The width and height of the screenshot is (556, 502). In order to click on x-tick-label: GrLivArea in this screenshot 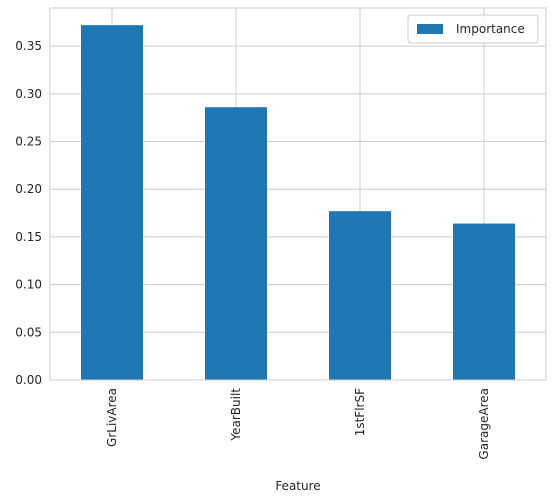, I will do `click(112, 417)`.